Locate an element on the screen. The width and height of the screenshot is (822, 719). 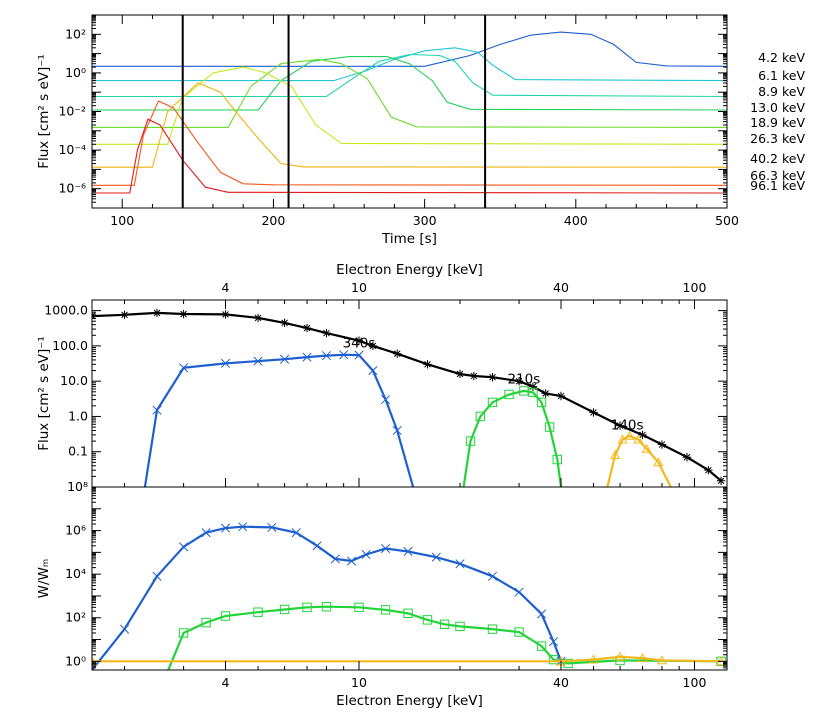
y-tick-label: 10⁰ is located at coordinates (75, 660).